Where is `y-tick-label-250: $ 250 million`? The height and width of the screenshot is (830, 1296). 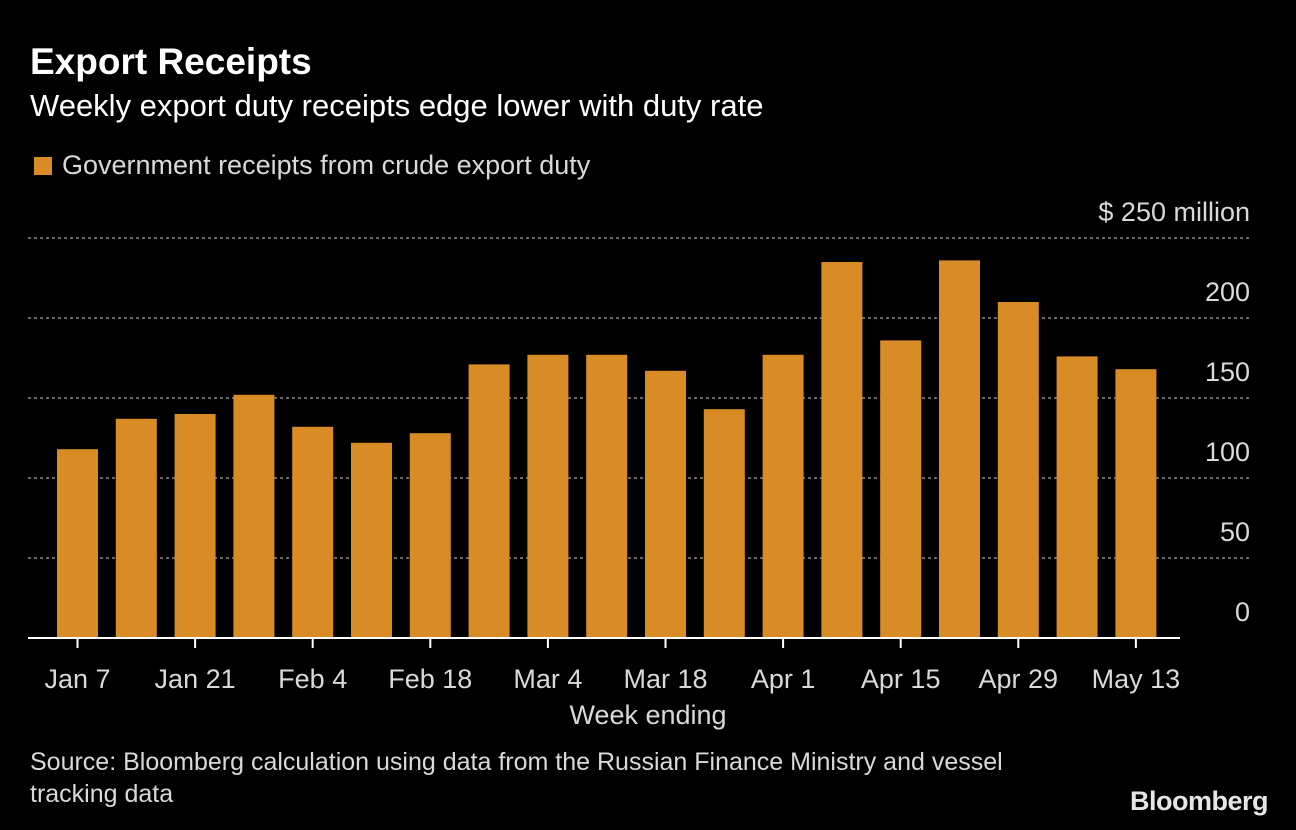
y-tick-label-250: $ 250 million is located at coordinates (1174, 212).